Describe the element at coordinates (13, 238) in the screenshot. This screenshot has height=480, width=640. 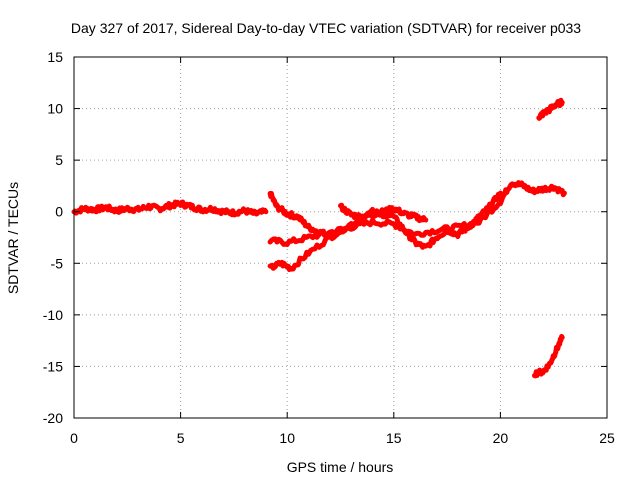
I see `y-axis-label: SDTVAR / TECUs` at that location.